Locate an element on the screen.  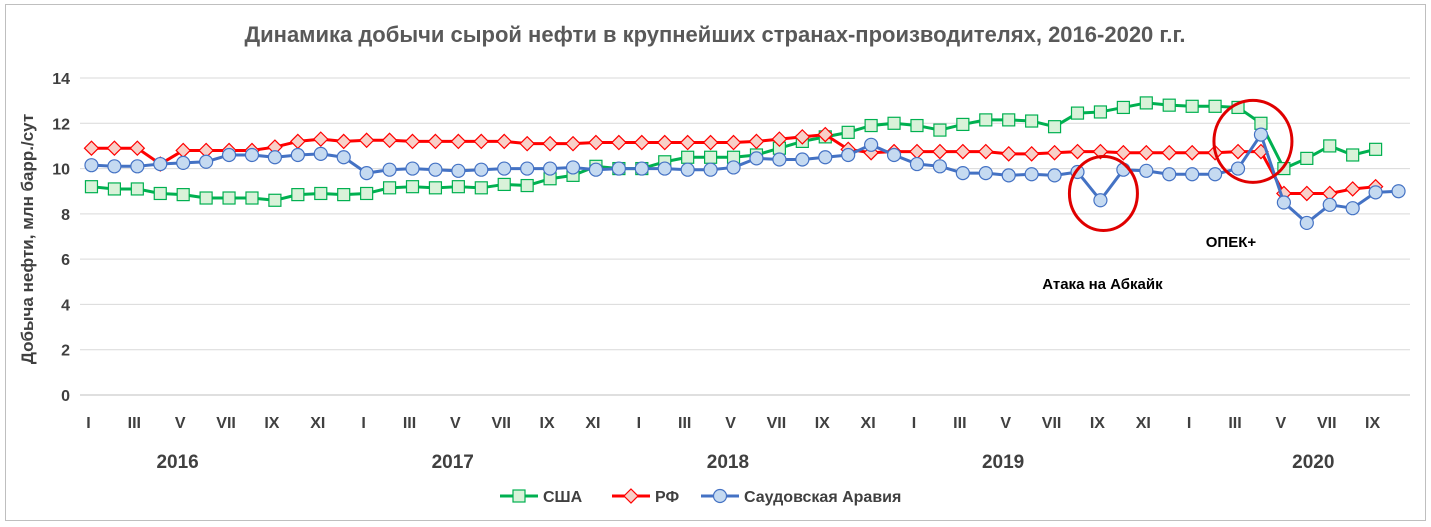
annotation-box-abqaiq is located at coordinates (1100, 283).